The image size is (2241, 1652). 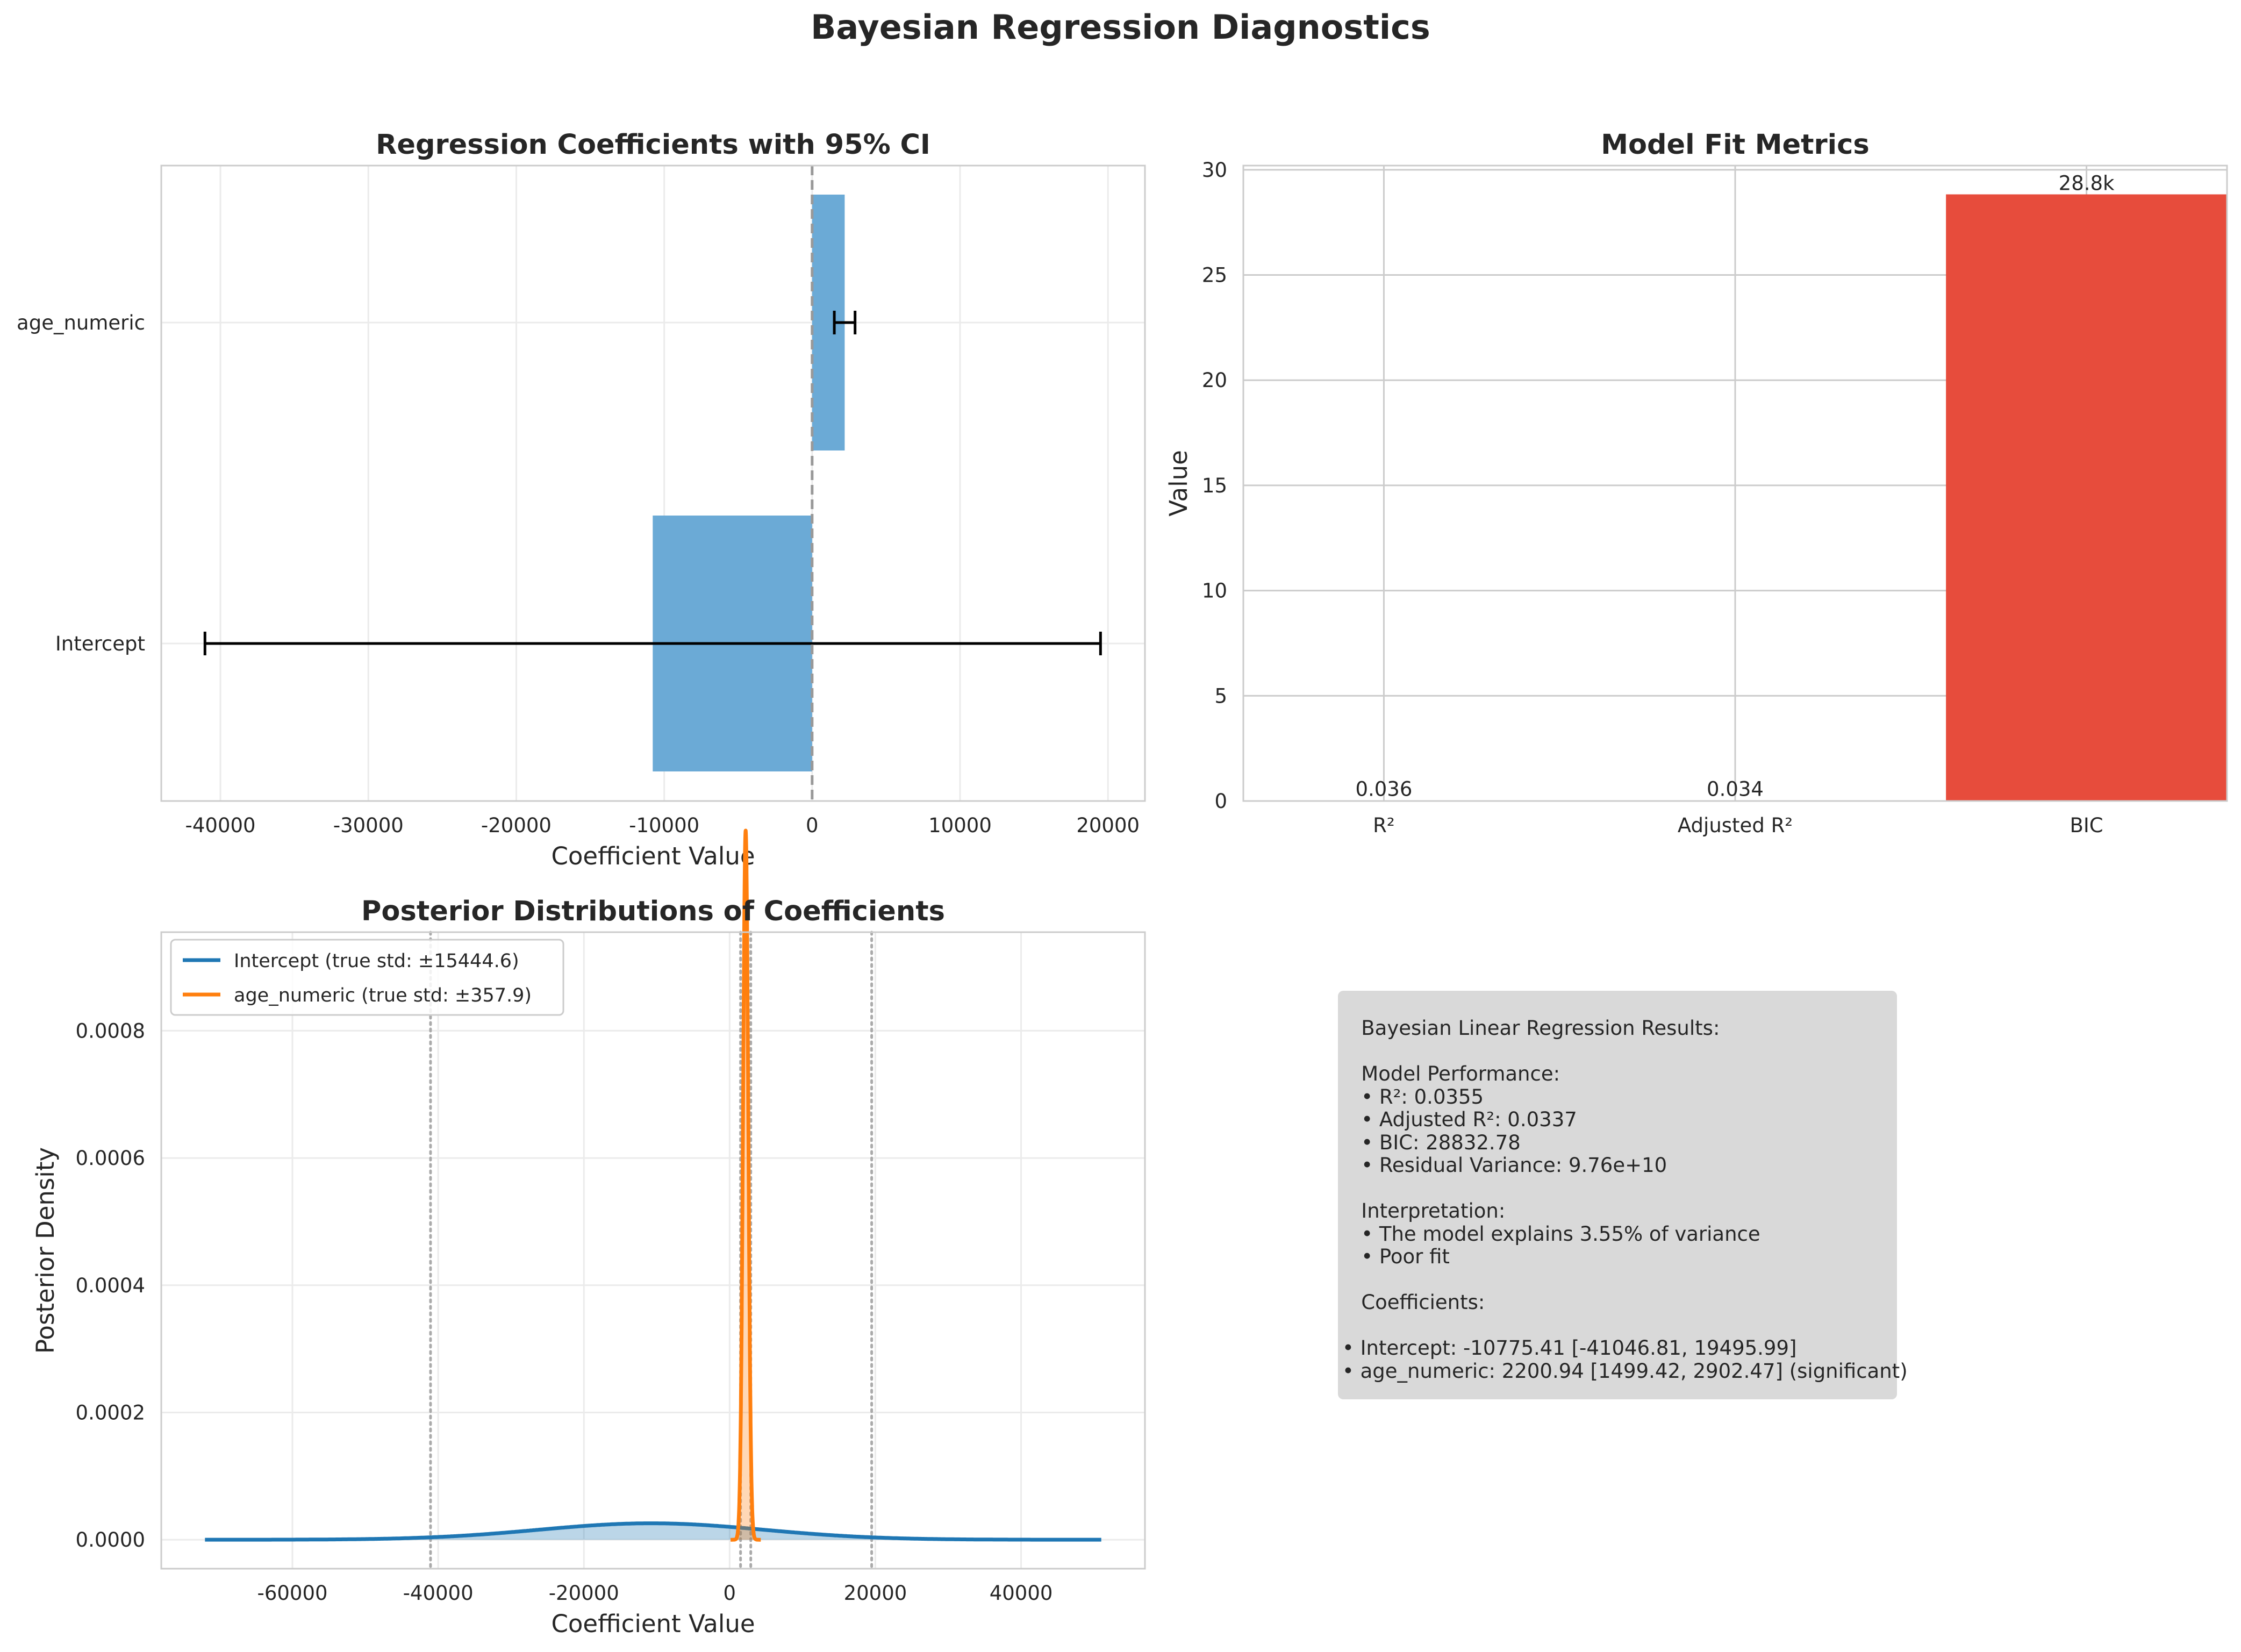 What do you see at coordinates (1021, 1593) in the screenshot?
I see `x-tick-label: 40000` at bounding box center [1021, 1593].